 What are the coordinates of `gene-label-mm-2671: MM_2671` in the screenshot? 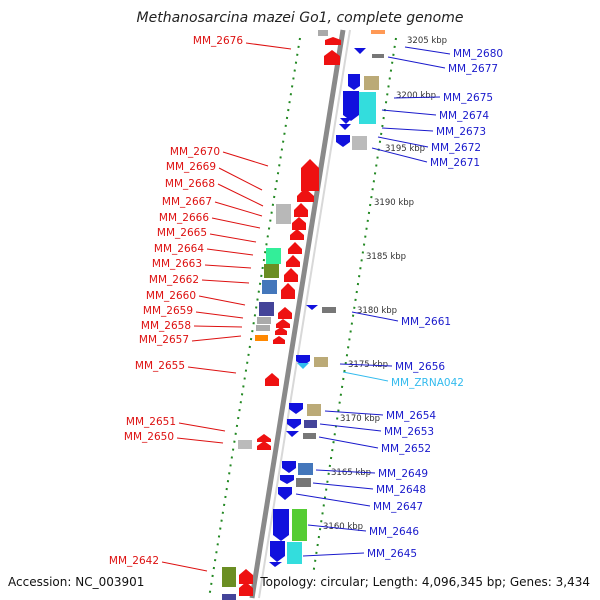 It's located at (455, 163).